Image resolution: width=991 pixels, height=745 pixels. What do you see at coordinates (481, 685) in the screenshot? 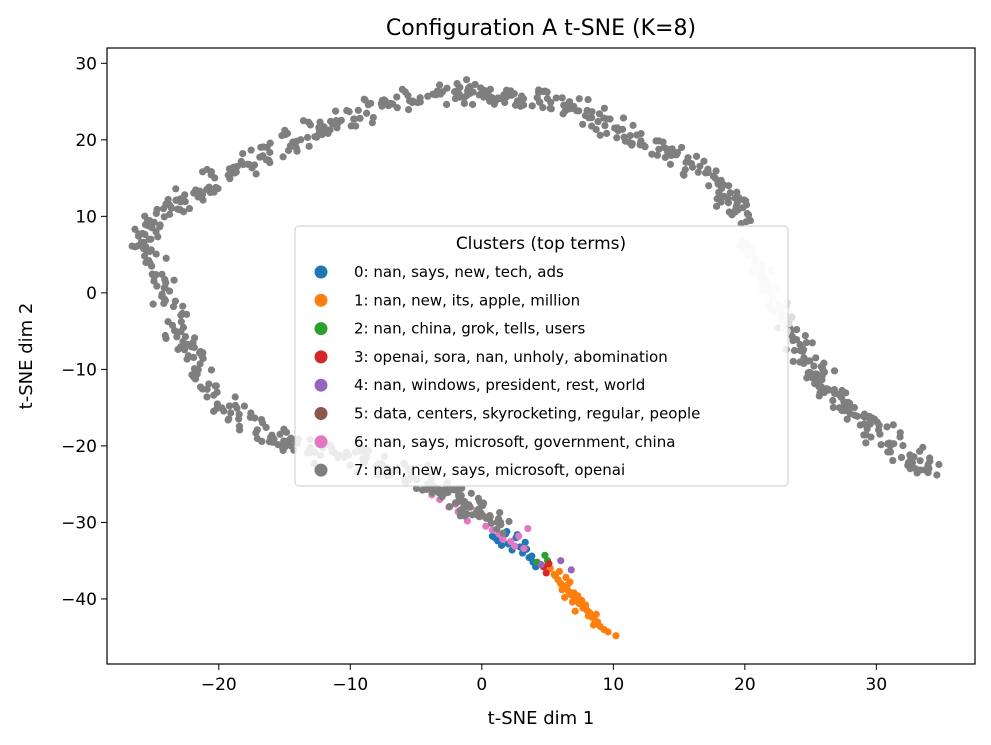
I see `x-tick-label: 0` at bounding box center [481, 685].